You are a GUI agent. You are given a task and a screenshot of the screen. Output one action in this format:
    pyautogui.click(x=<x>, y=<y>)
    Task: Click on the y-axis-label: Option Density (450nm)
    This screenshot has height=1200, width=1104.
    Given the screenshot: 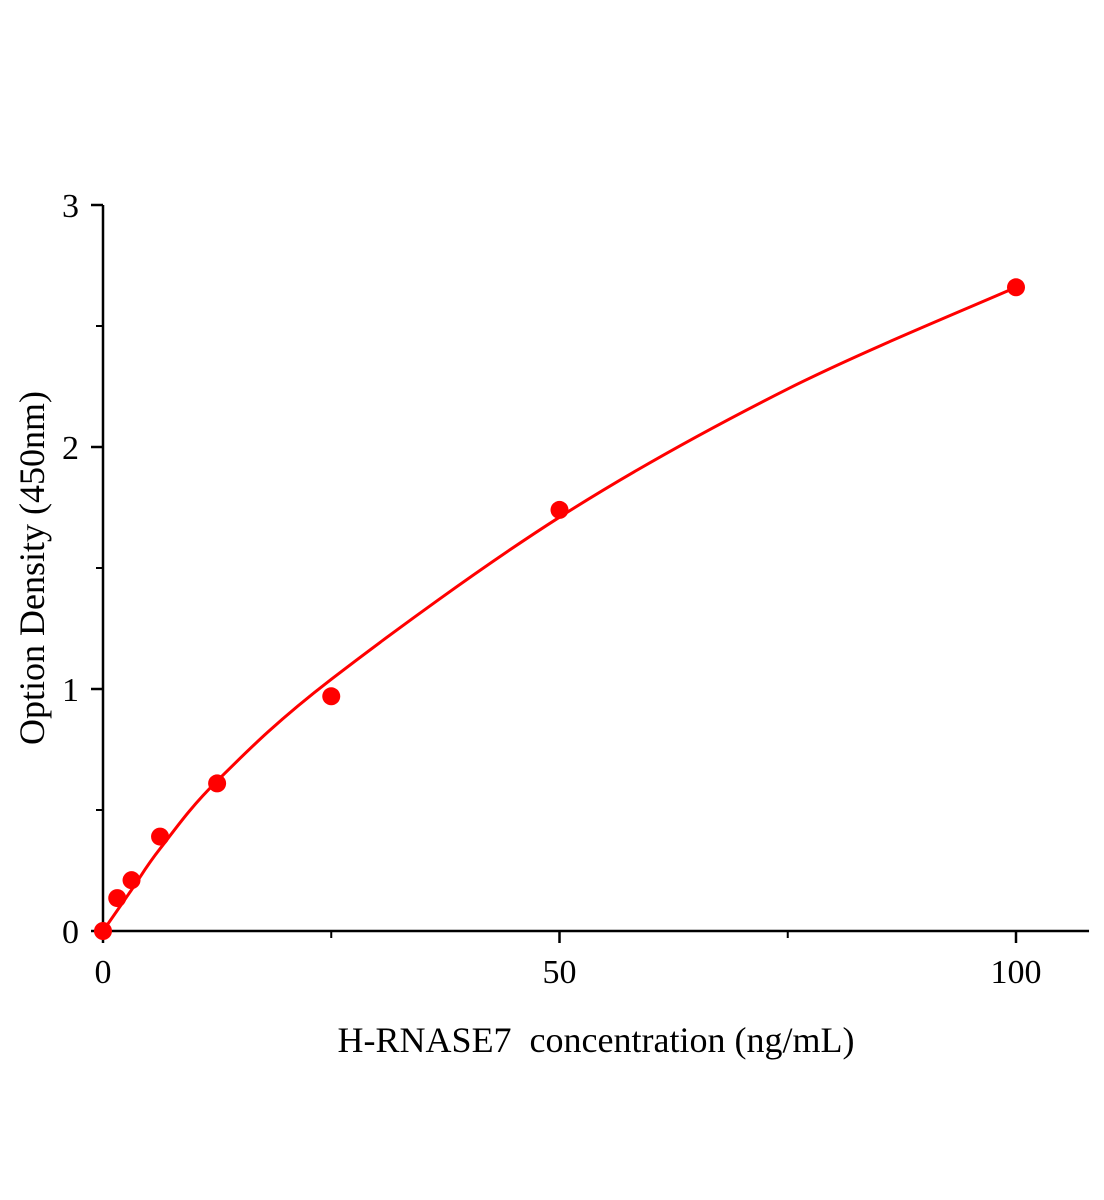 What is the action you would take?
    pyautogui.click(x=32, y=568)
    